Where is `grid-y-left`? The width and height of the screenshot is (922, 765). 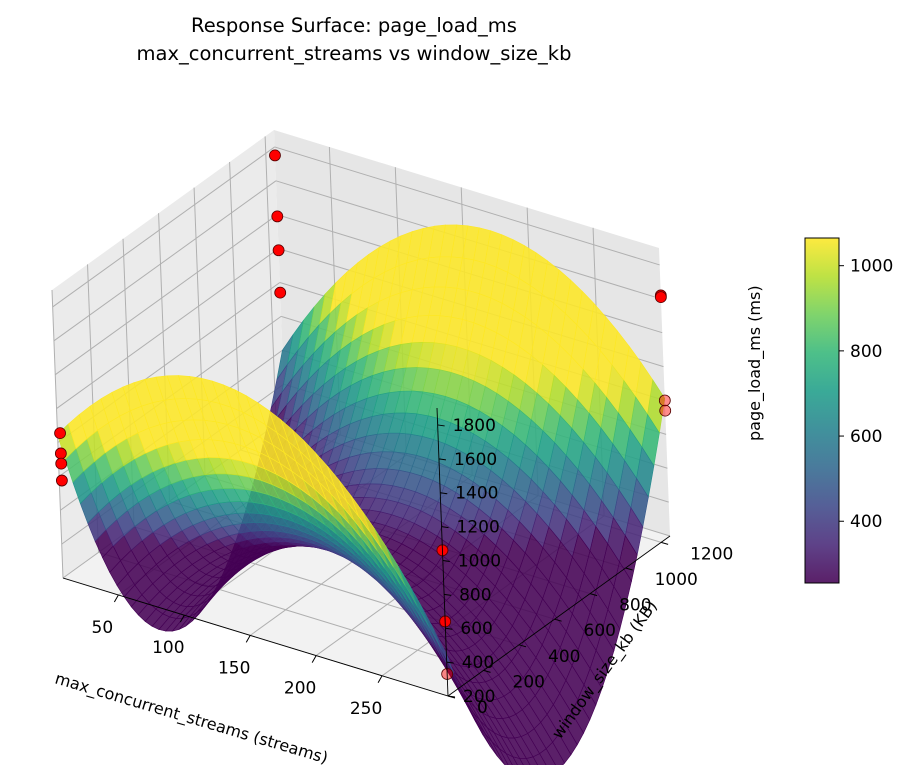 grid-y-left is located at coordinates (270, 280).